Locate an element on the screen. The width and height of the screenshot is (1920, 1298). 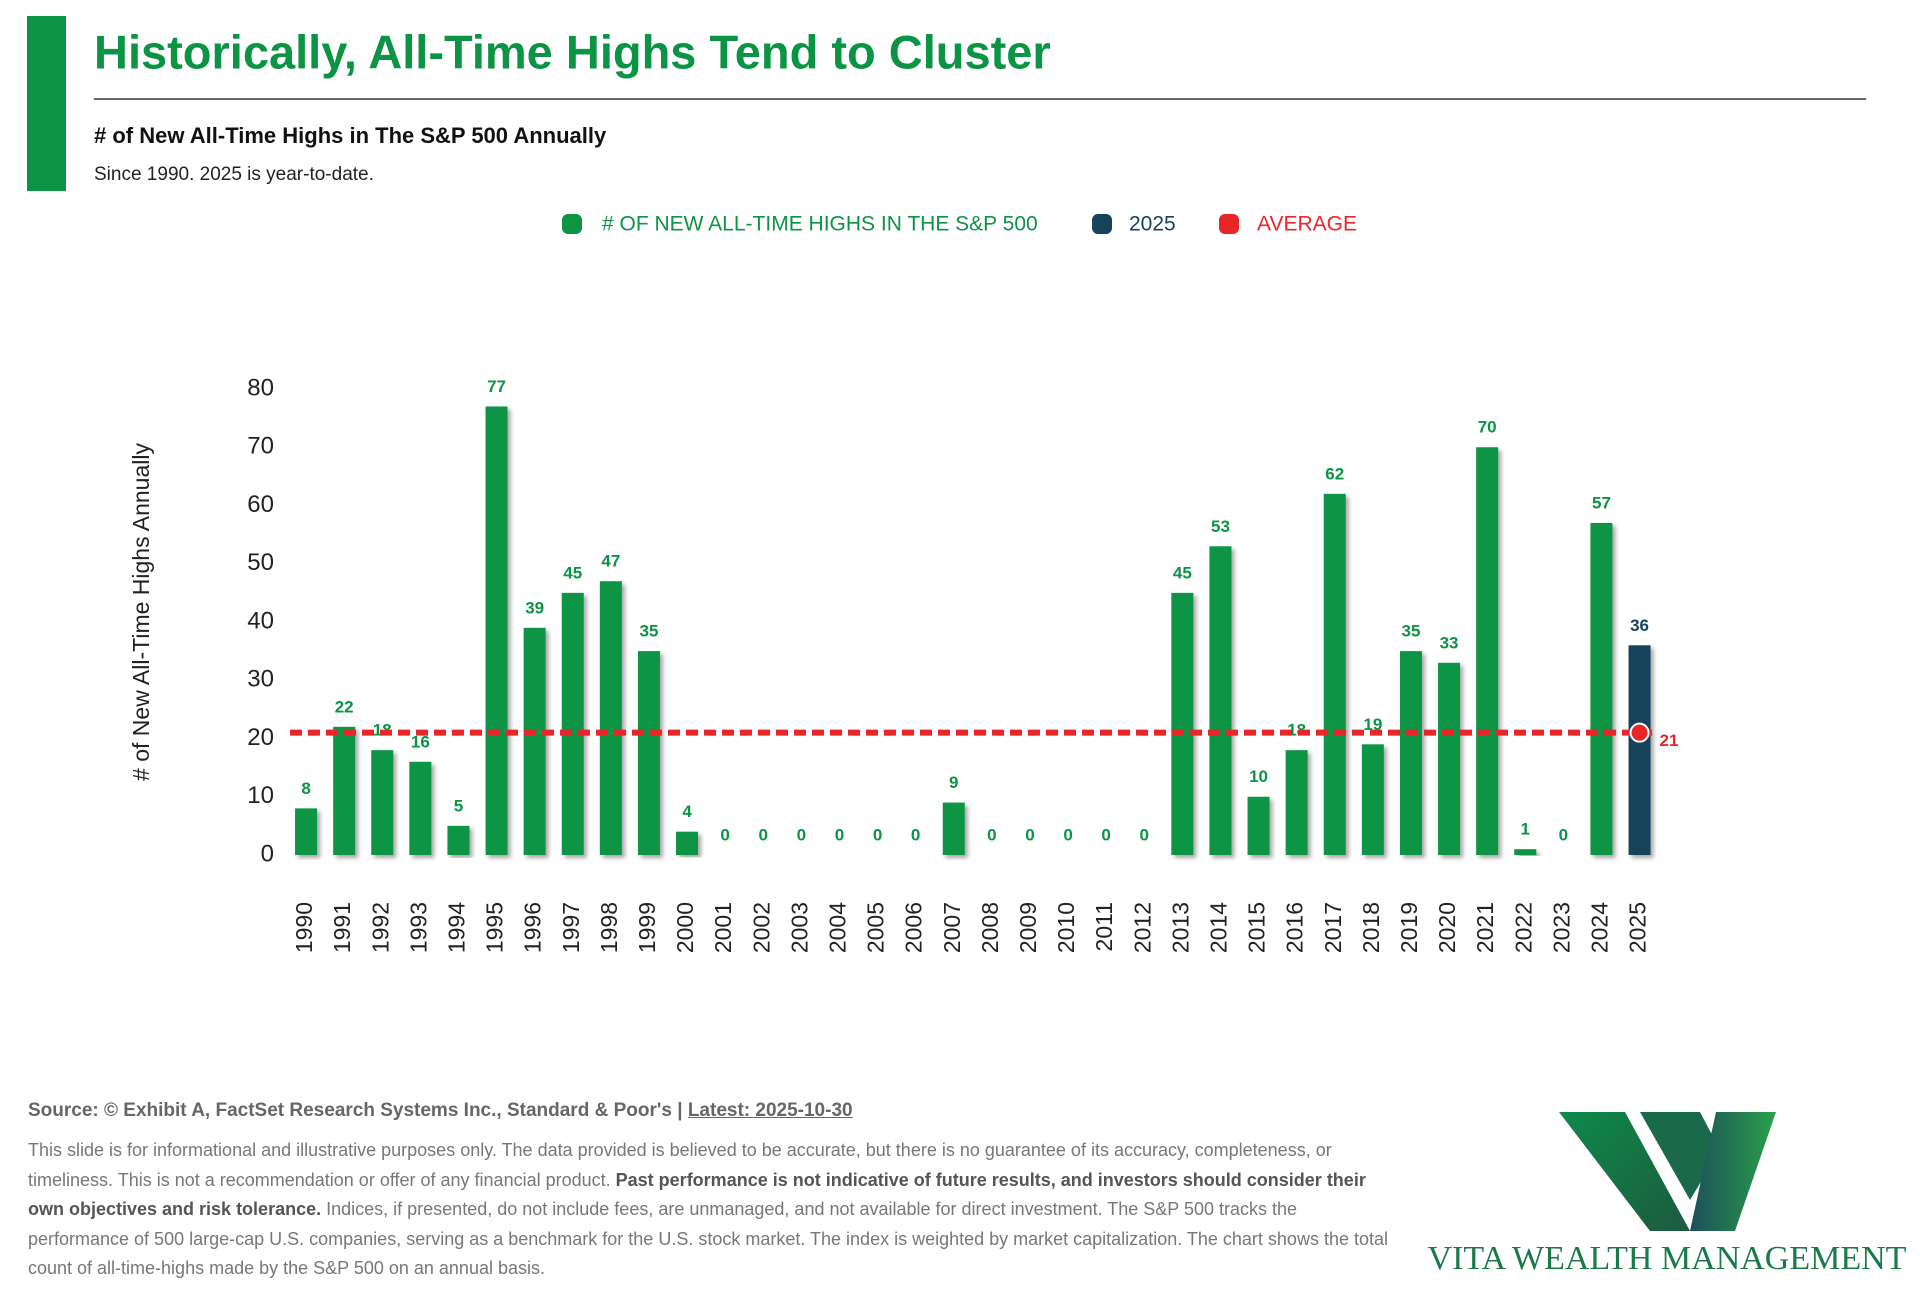
x-tick-label: 2000 is located at coordinates (685, 927).